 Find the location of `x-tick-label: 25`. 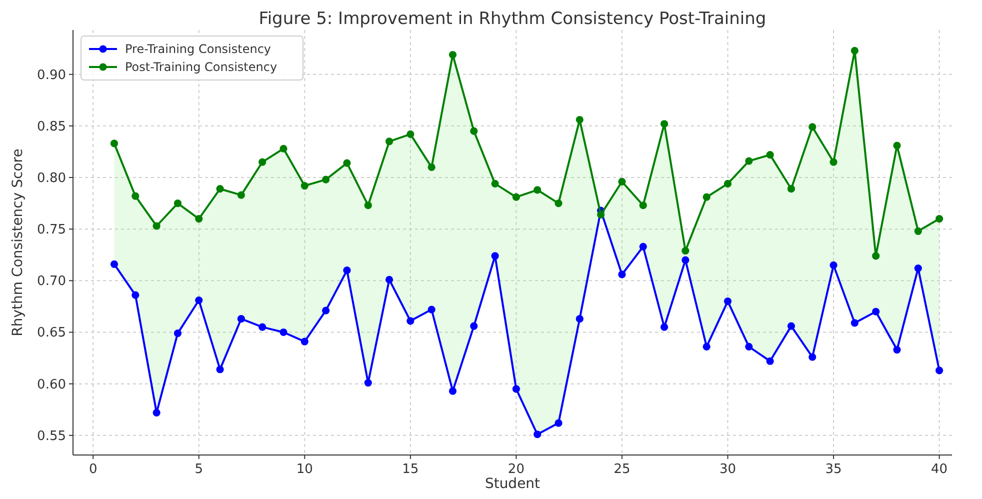

x-tick-label: 25 is located at coordinates (622, 469).